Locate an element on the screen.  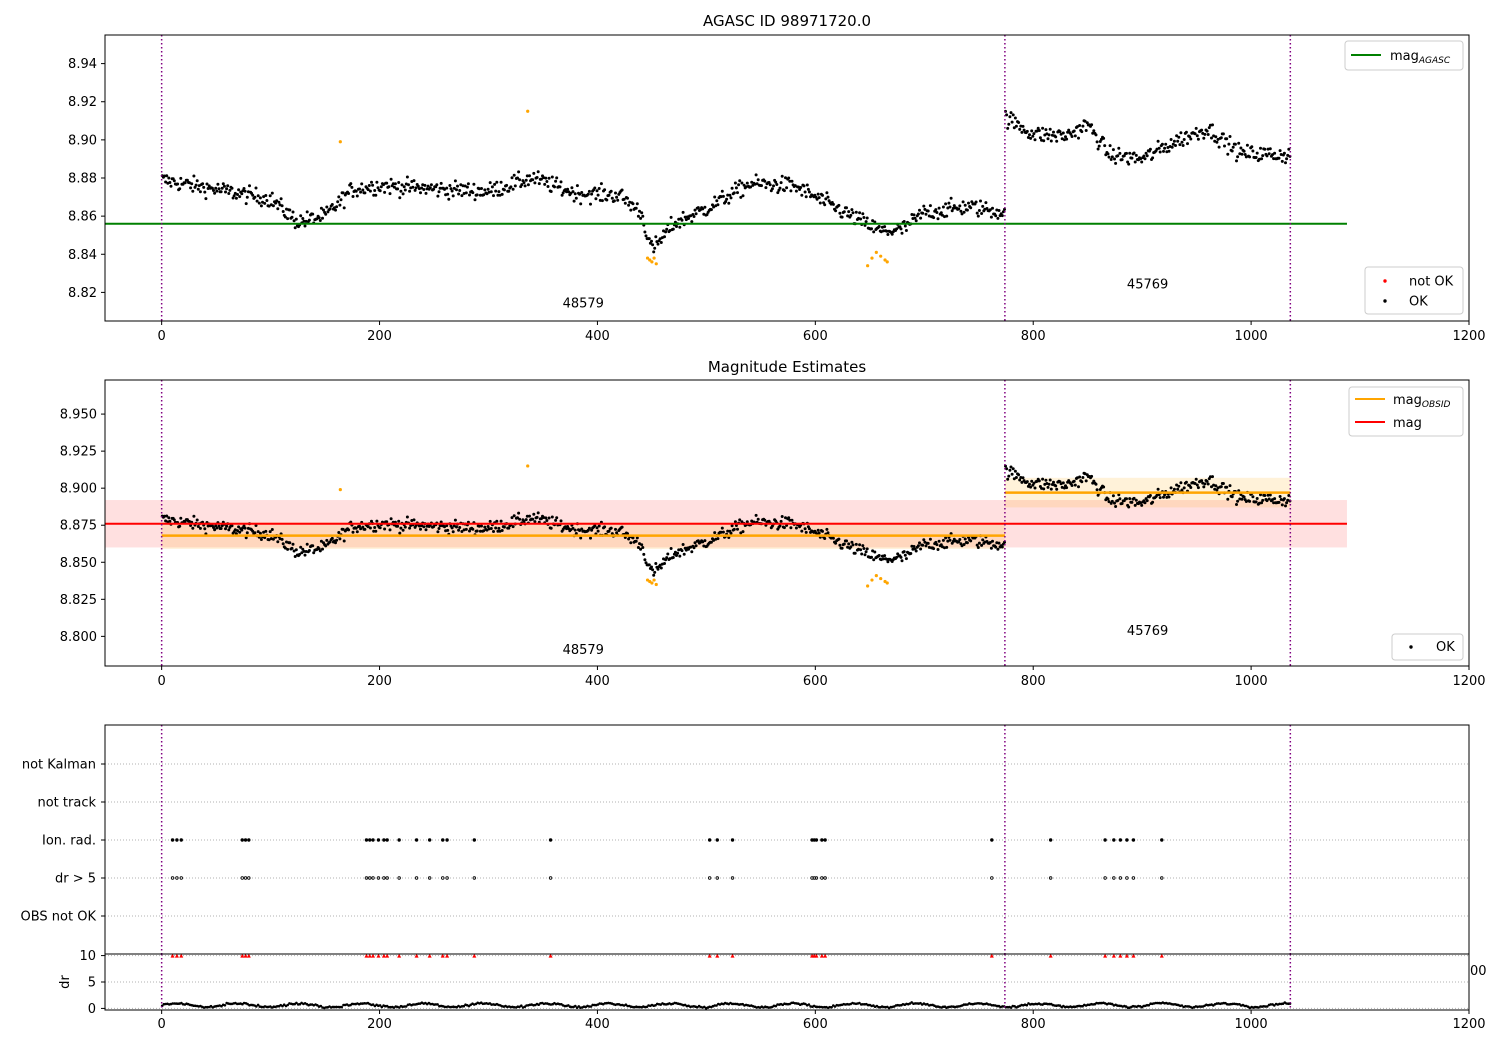
dr-xtick-label: 800 is located at coordinates (1033, 1024).